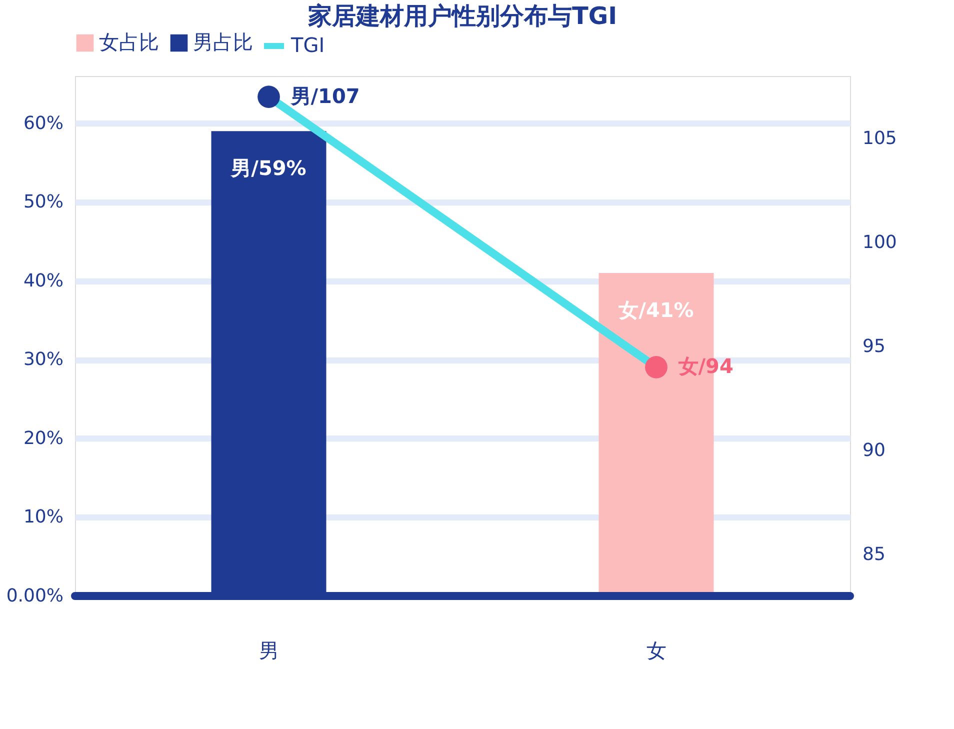 This screenshot has height=729, width=954. Describe the element at coordinates (43, 517) in the screenshot. I see `y-tick-label: 10%` at that location.